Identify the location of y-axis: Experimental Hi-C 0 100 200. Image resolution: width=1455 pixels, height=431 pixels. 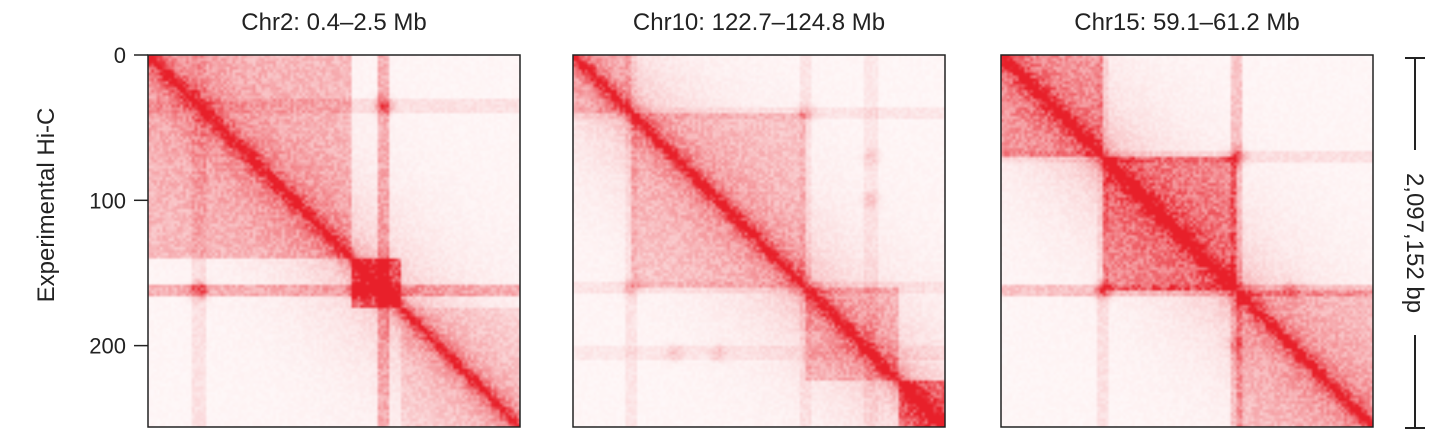
(90, 201).